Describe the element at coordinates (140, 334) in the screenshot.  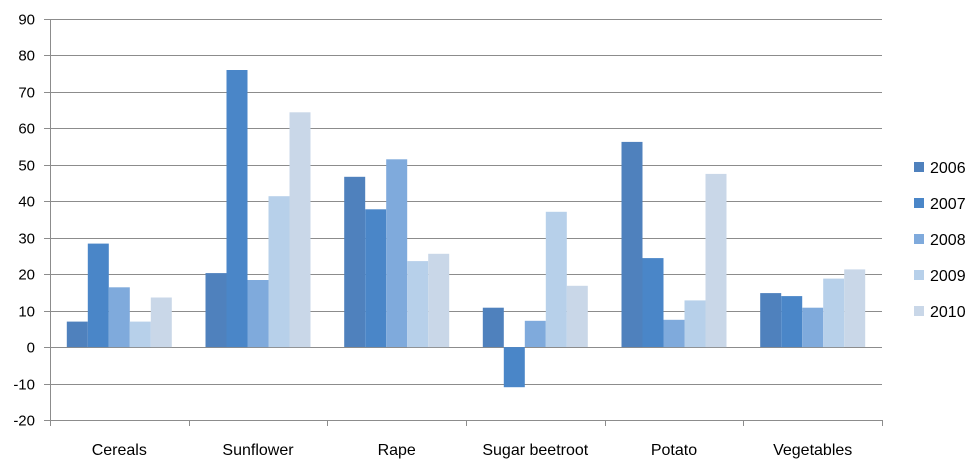
I see `bar-cereals-2009` at that location.